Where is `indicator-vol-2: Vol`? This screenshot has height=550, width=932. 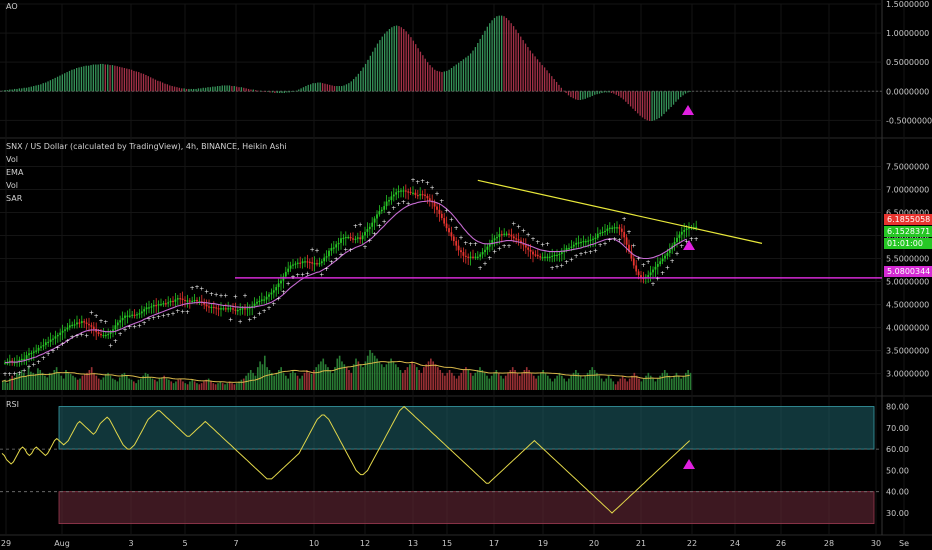 indicator-vol-2: Vol is located at coordinates (12, 185).